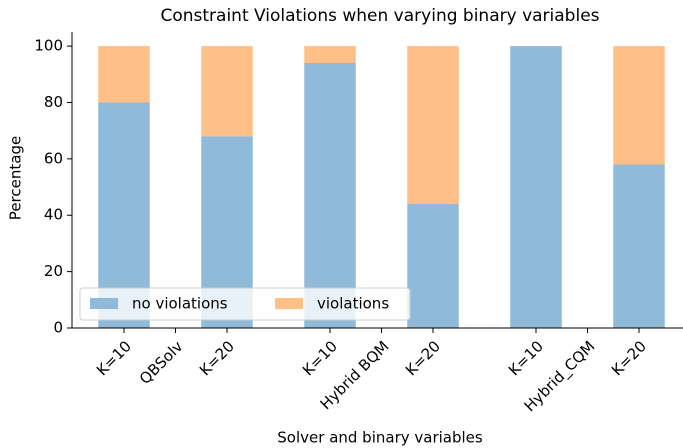 Image resolution: width=683 pixels, height=448 pixels. Describe the element at coordinates (16, 178) in the screenshot. I see `y-axis-label: Percentage` at that location.